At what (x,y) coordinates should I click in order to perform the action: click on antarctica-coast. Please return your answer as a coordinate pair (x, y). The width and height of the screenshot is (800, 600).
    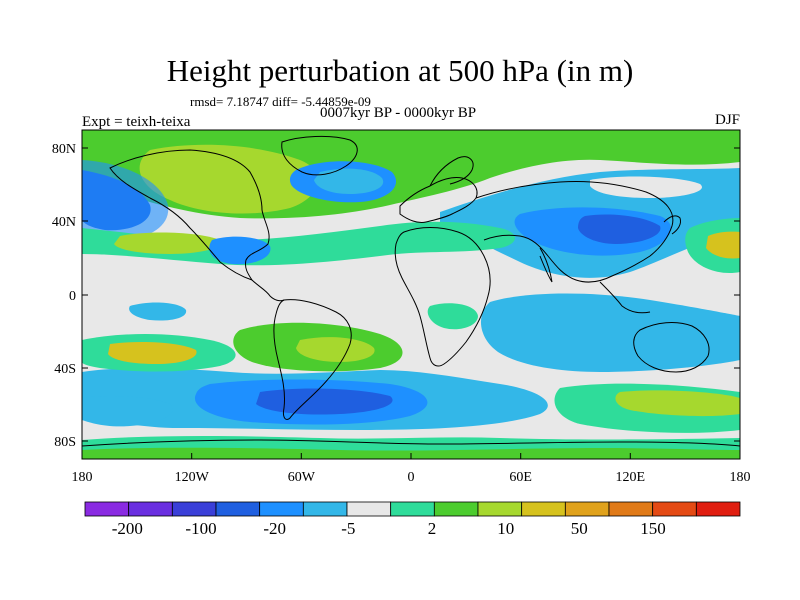
    Looking at the image, I should click on (411, 443).